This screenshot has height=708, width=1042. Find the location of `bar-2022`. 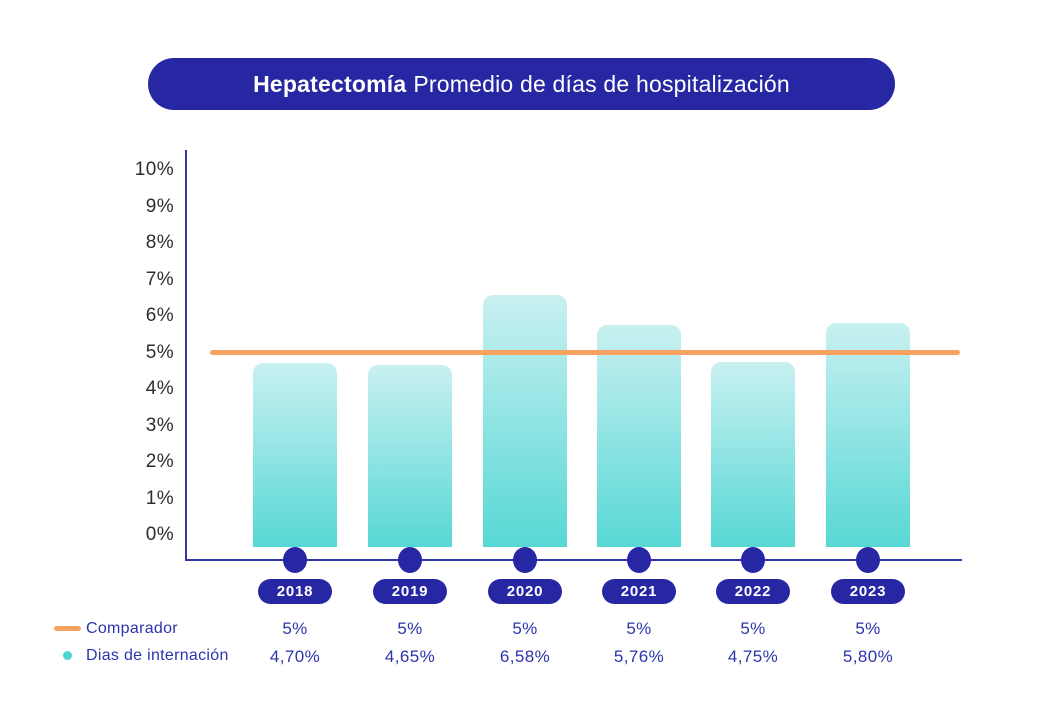

bar-2022 is located at coordinates (753, 454).